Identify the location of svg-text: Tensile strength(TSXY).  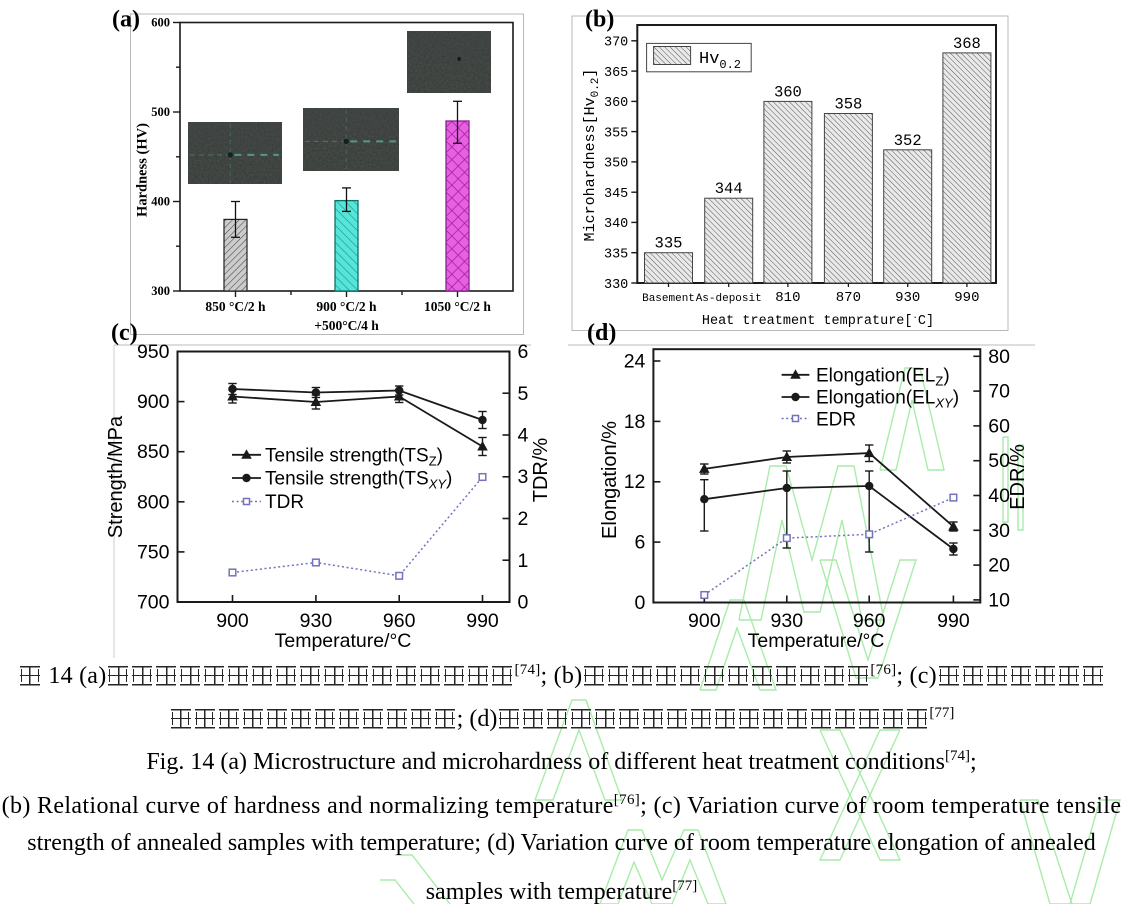
(358, 480).